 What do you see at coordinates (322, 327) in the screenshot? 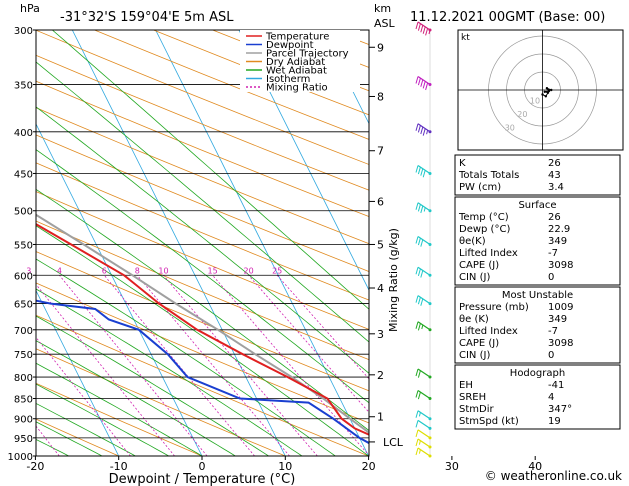
I see `mixing-ratio-line` at bounding box center [322, 327].